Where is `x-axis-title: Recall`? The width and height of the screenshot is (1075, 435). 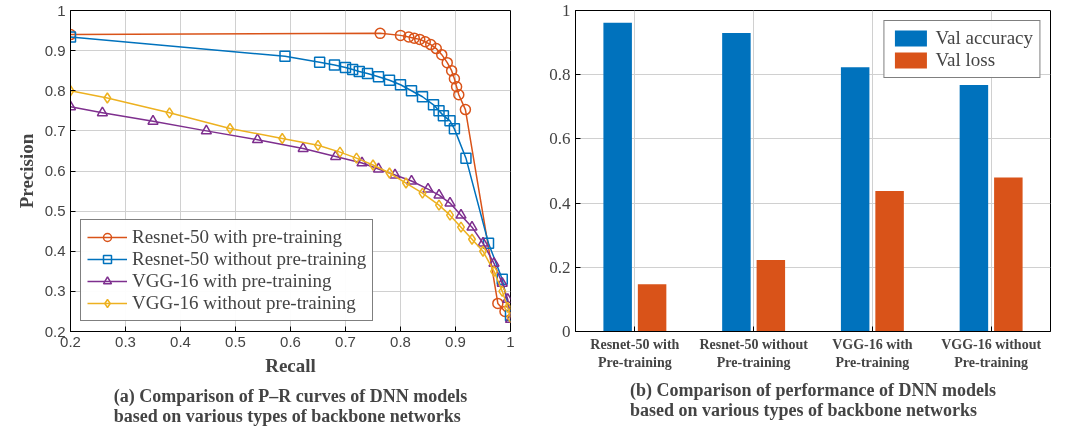
x-axis-title: Recall is located at coordinates (290, 365).